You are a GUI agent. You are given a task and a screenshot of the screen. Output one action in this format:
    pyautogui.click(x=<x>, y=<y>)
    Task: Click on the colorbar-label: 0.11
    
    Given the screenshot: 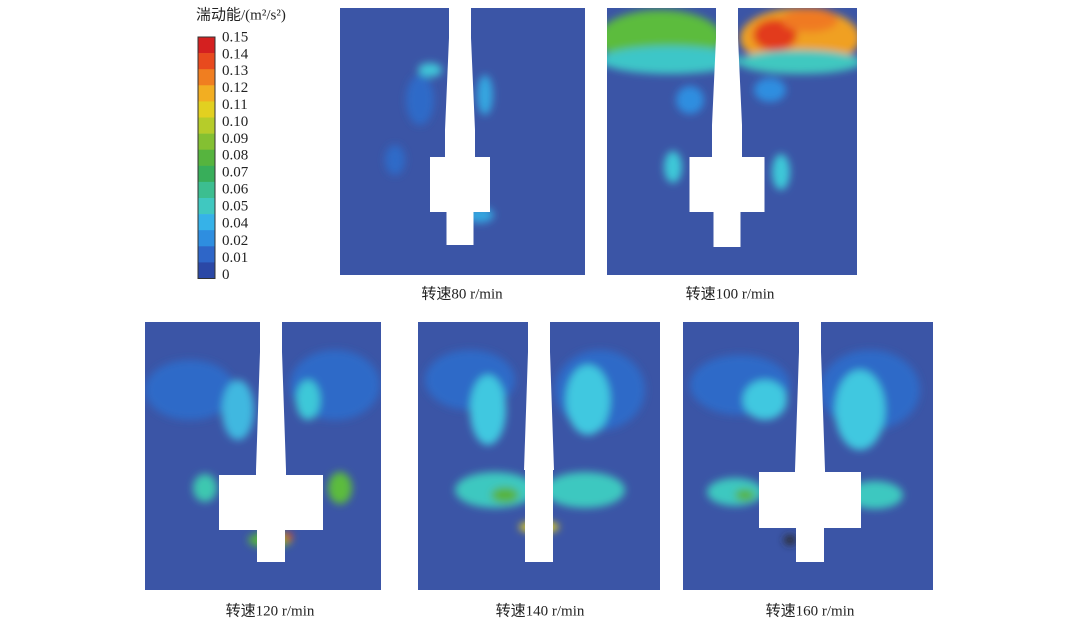 What is the action you would take?
    pyautogui.click(x=235, y=105)
    